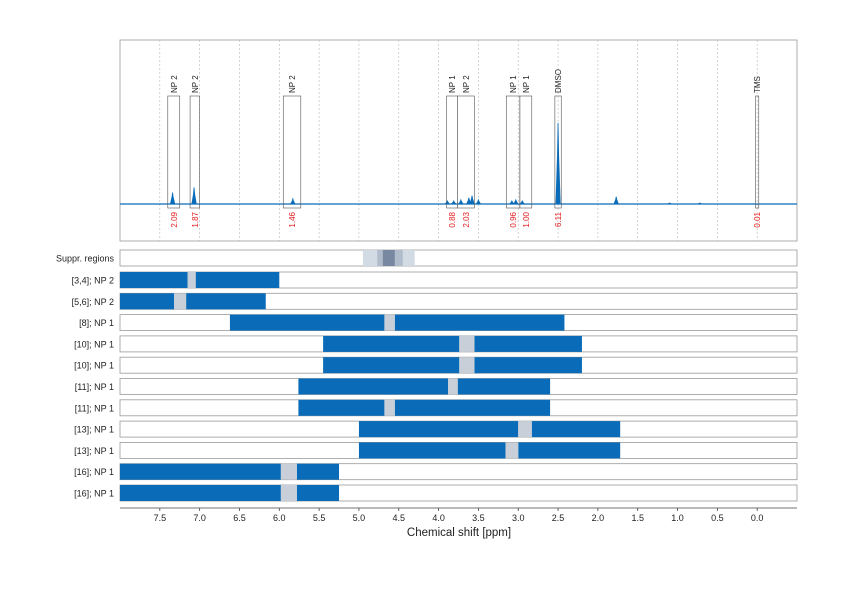 Image resolution: width=842 pixels, height=595 pixels. What do you see at coordinates (94, 472) in the screenshot?
I see `fragment-row-label-9: [16]; NP 1` at bounding box center [94, 472].